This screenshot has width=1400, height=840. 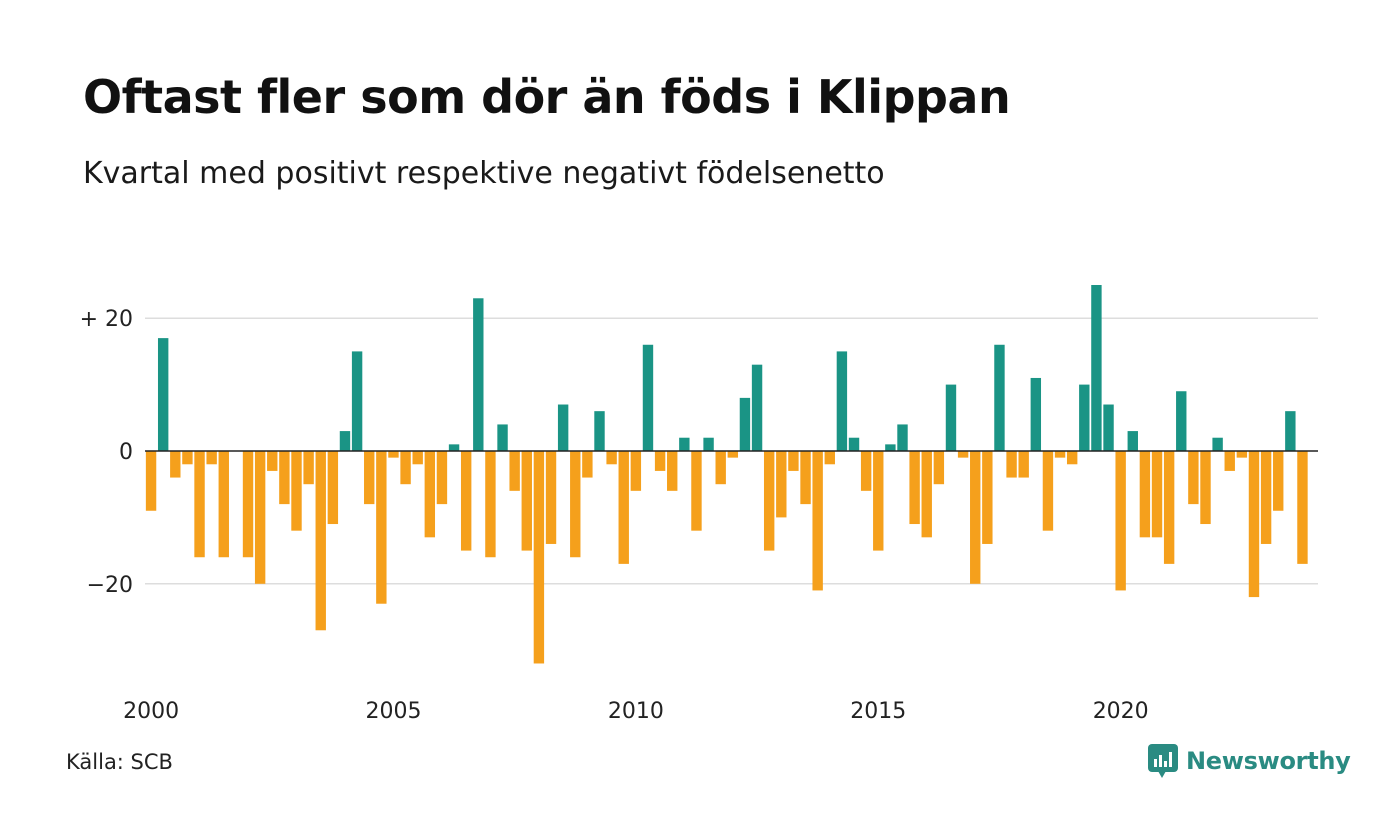 What do you see at coordinates (1163, 761) in the screenshot?
I see `newsworthy-logo-icon` at bounding box center [1163, 761].